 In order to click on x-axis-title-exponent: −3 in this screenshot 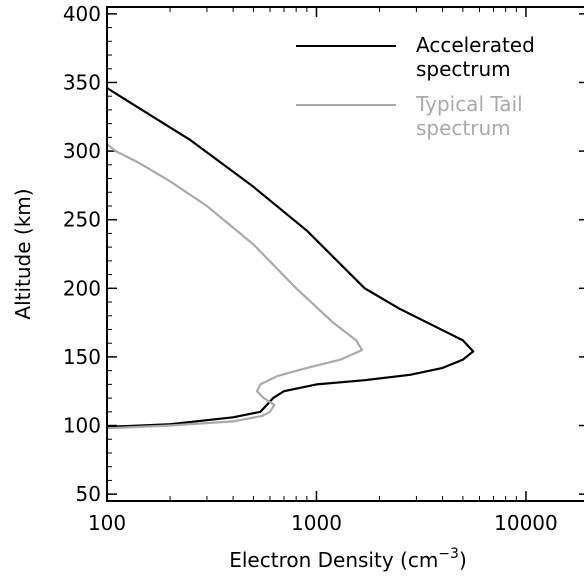, I will do `click(448, 554)`.